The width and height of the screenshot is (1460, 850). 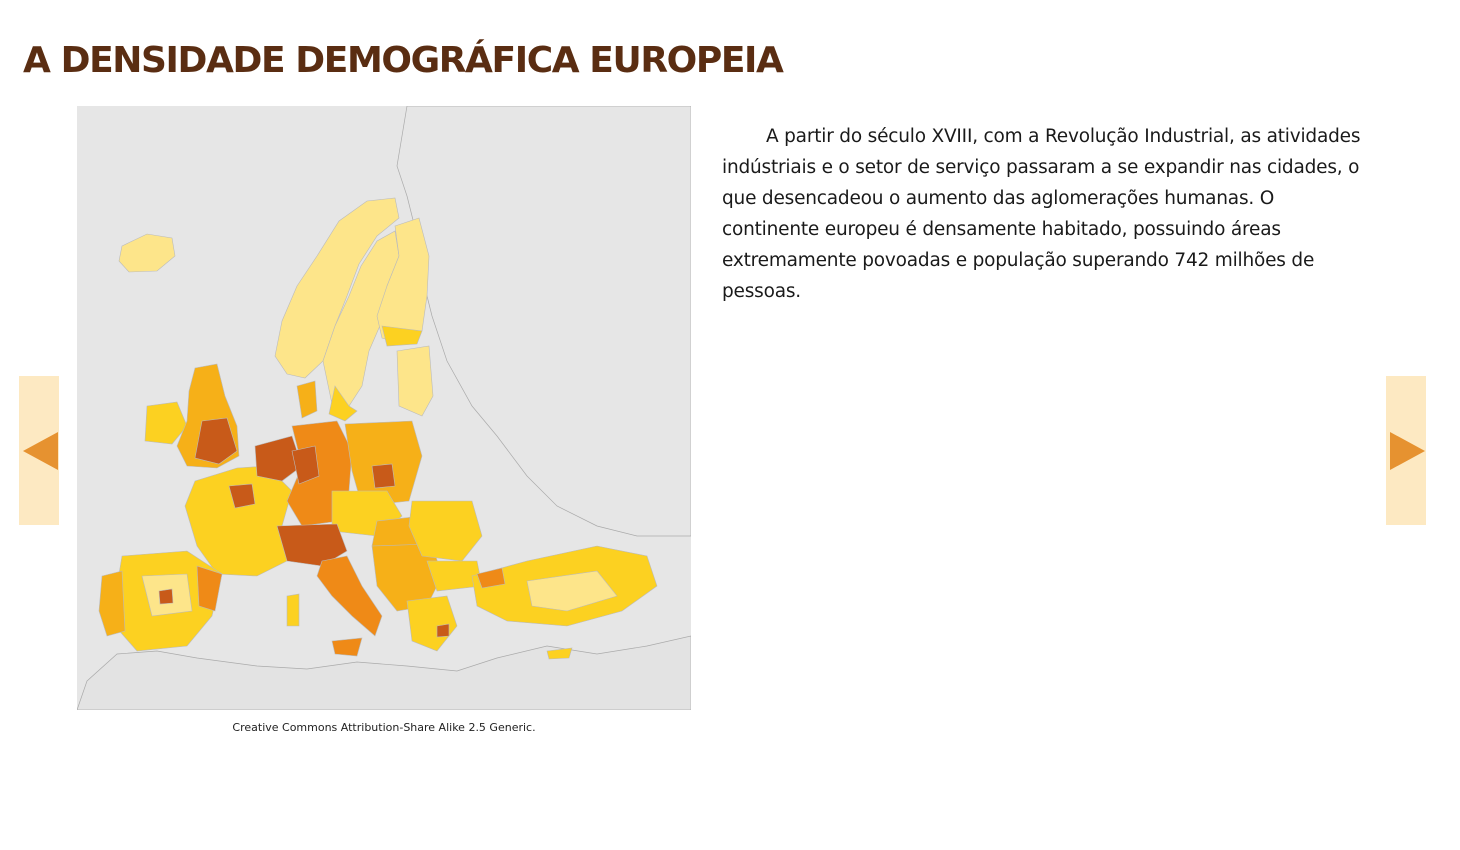 I want to click on iceland, so click(x=147, y=253).